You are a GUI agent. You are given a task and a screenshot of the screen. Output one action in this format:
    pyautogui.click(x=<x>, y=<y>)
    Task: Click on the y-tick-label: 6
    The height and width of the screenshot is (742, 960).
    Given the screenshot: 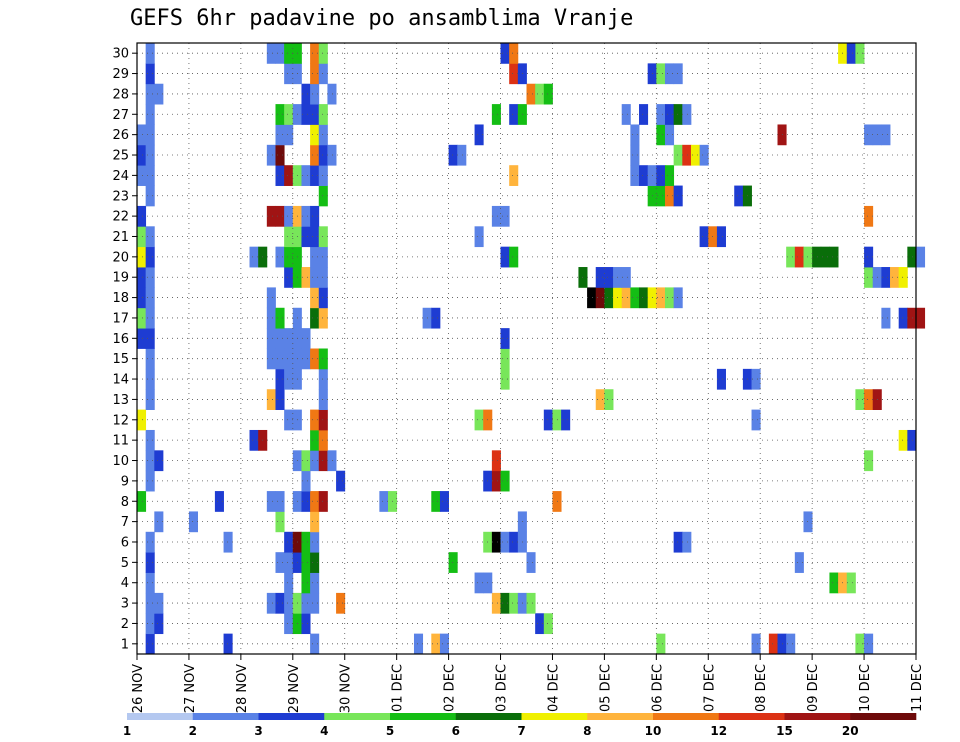 What is the action you would take?
    pyautogui.click(x=125, y=542)
    